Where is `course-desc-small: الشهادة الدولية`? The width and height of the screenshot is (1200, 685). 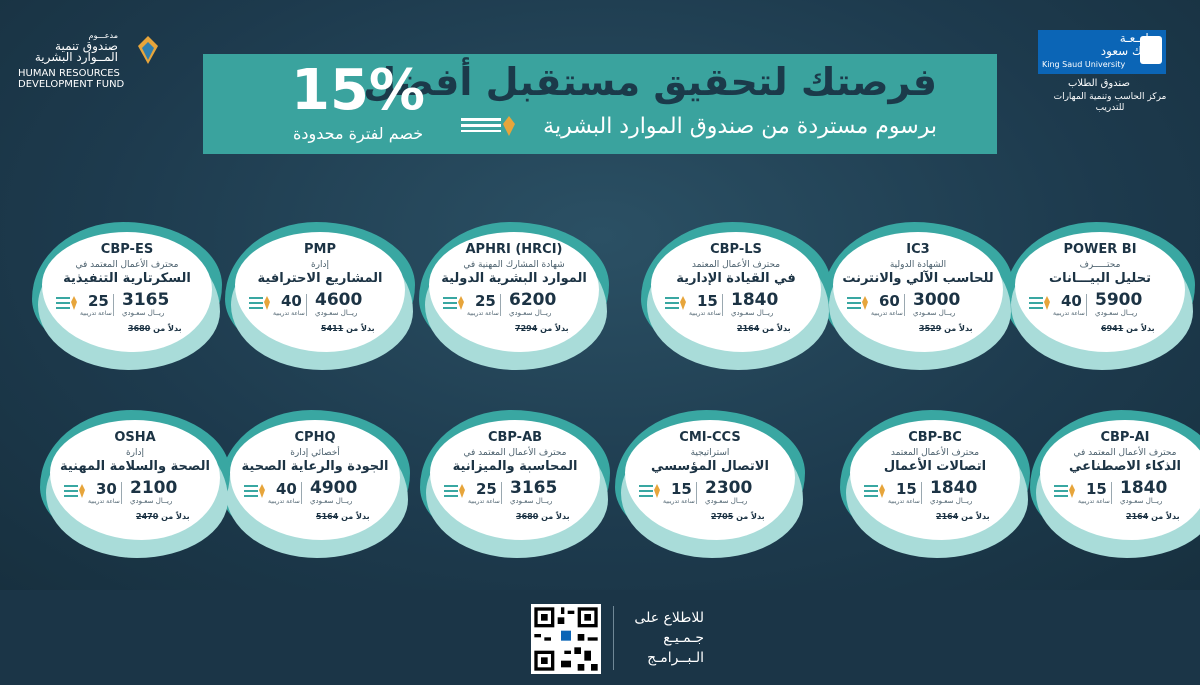
course-desc-small: الشهادة الدولية is located at coordinates (918, 265).